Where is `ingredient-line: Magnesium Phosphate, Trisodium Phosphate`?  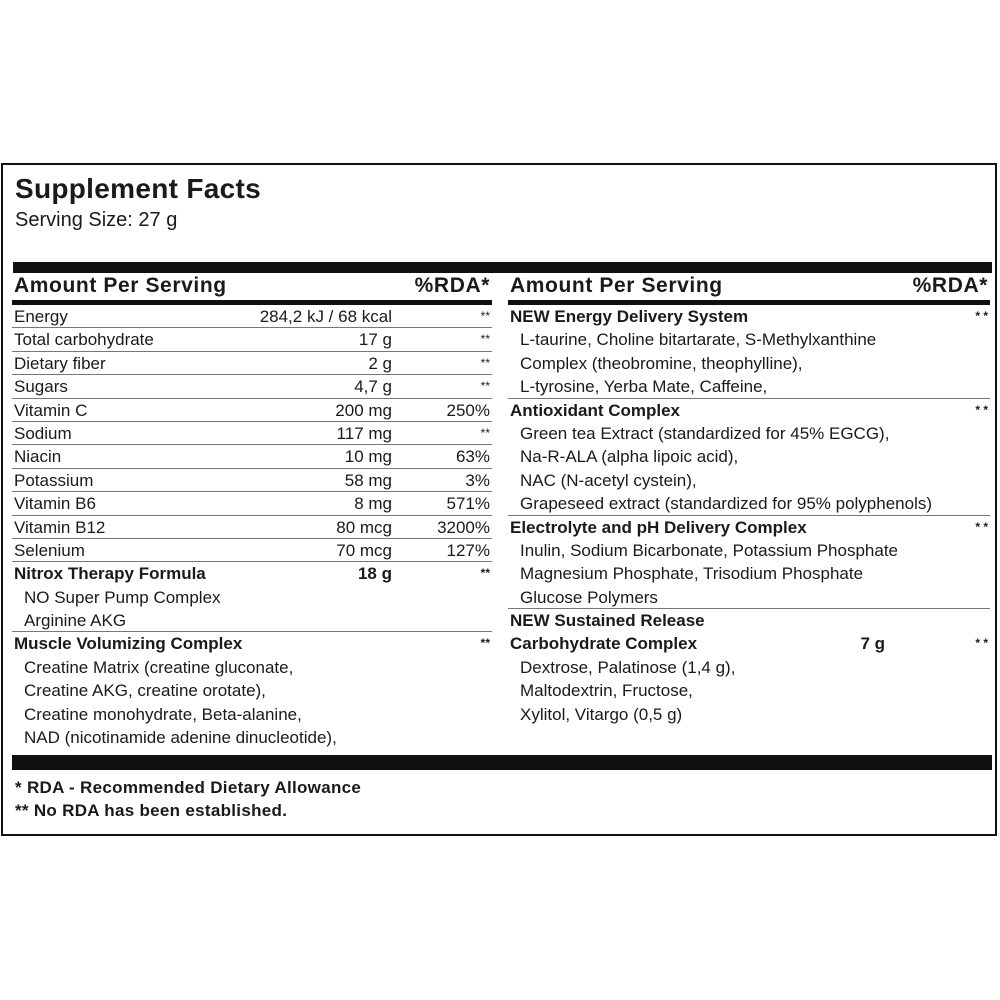 ingredient-line: Magnesium Phosphate, Trisodium Phosphate is located at coordinates (749, 573).